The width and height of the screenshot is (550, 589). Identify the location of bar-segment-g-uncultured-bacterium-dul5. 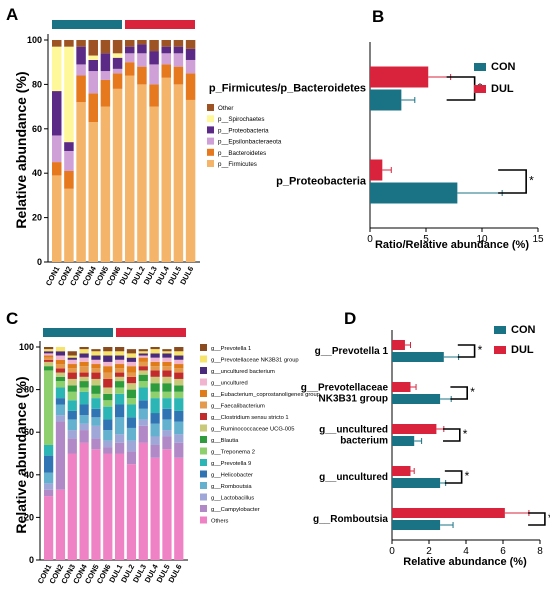
(167, 355).